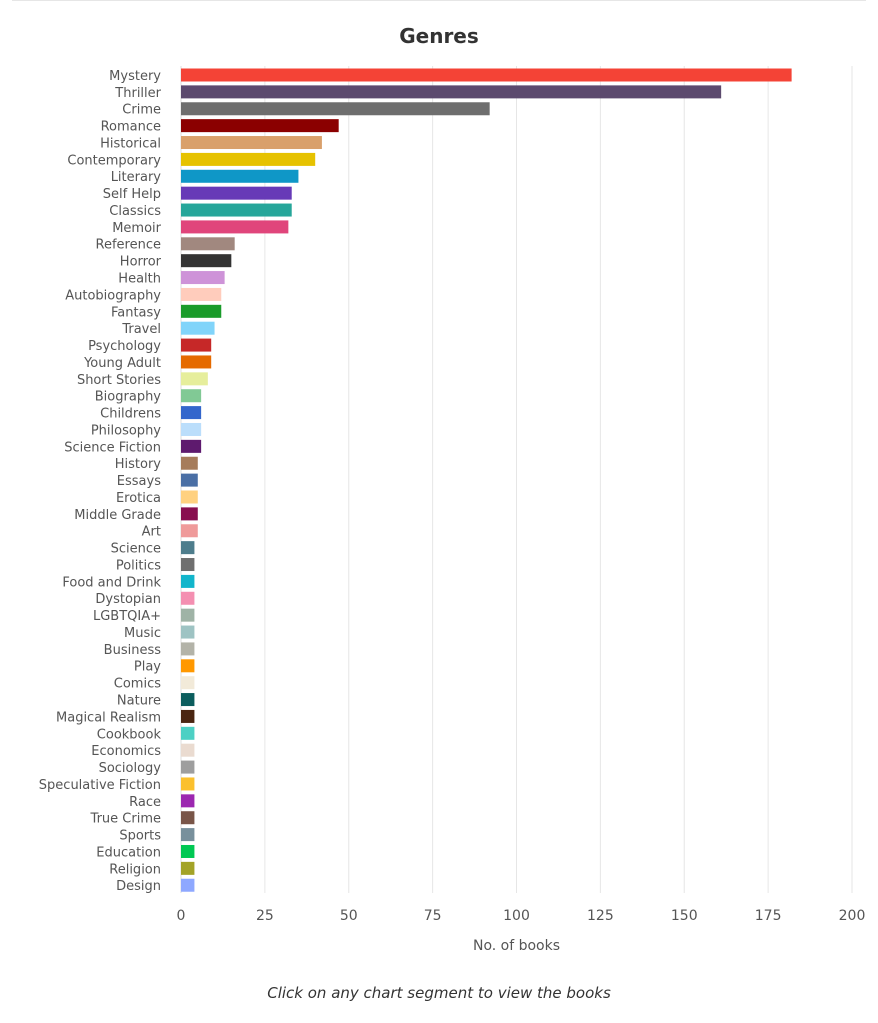  What do you see at coordinates (189, 514) in the screenshot?
I see `bar-middle-grade` at bounding box center [189, 514].